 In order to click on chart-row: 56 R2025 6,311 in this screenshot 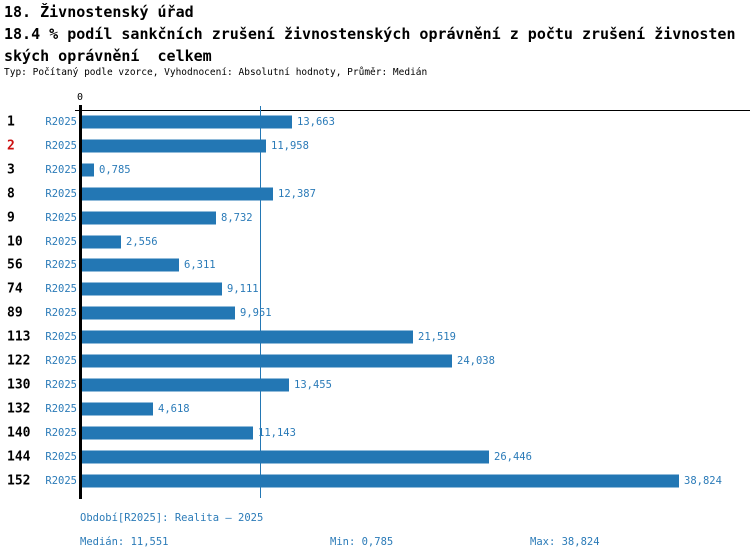, I will do `click(375, 266)`.